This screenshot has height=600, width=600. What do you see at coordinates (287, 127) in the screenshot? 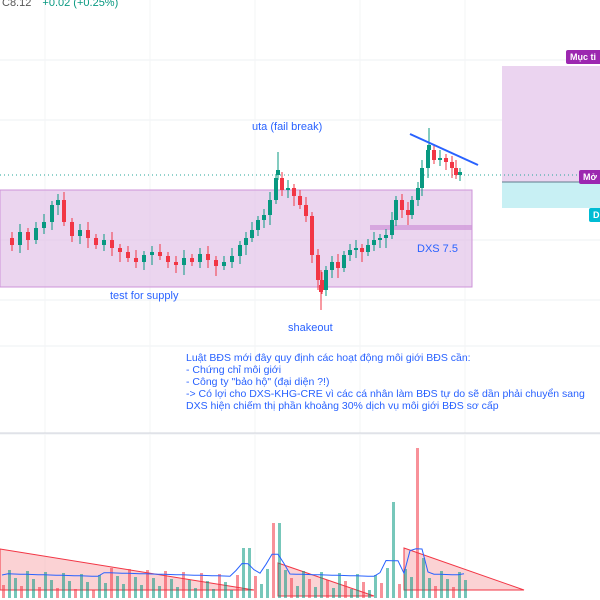
I see `label-uta: uta (fail break)` at bounding box center [287, 127].